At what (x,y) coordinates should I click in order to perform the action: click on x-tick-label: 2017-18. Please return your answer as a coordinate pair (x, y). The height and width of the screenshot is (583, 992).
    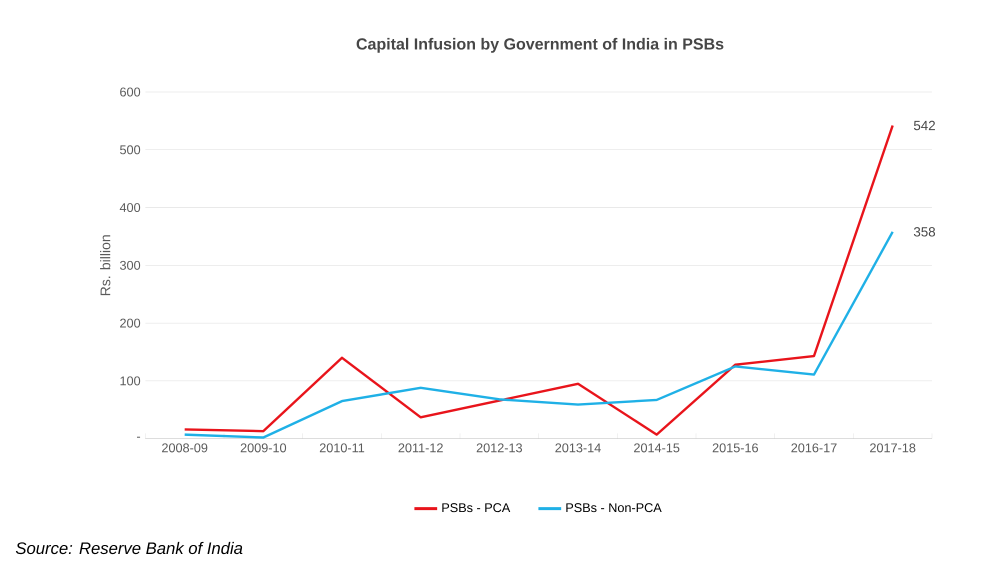
    Looking at the image, I should click on (893, 448).